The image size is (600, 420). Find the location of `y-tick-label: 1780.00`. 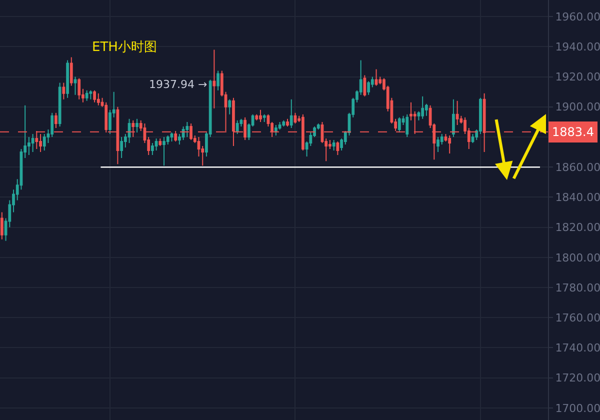

y-tick-label: 1780.00 is located at coordinates (577, 287).